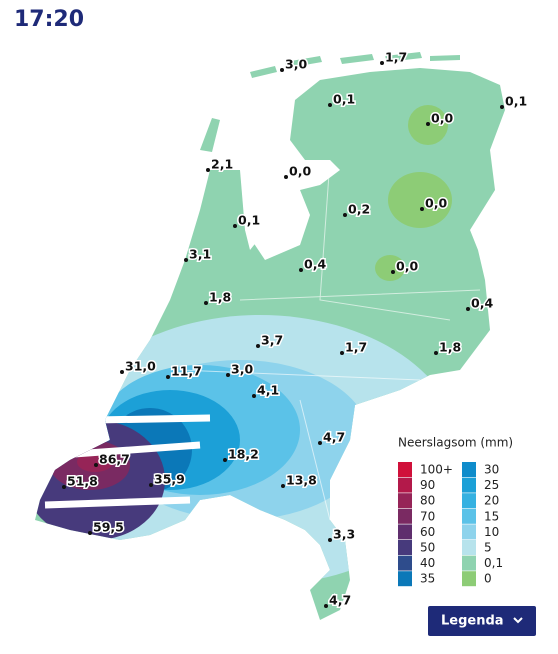  Describe the element at coordinates (491, 532) in the screenshot. I see `legend-label: 10` at that location.